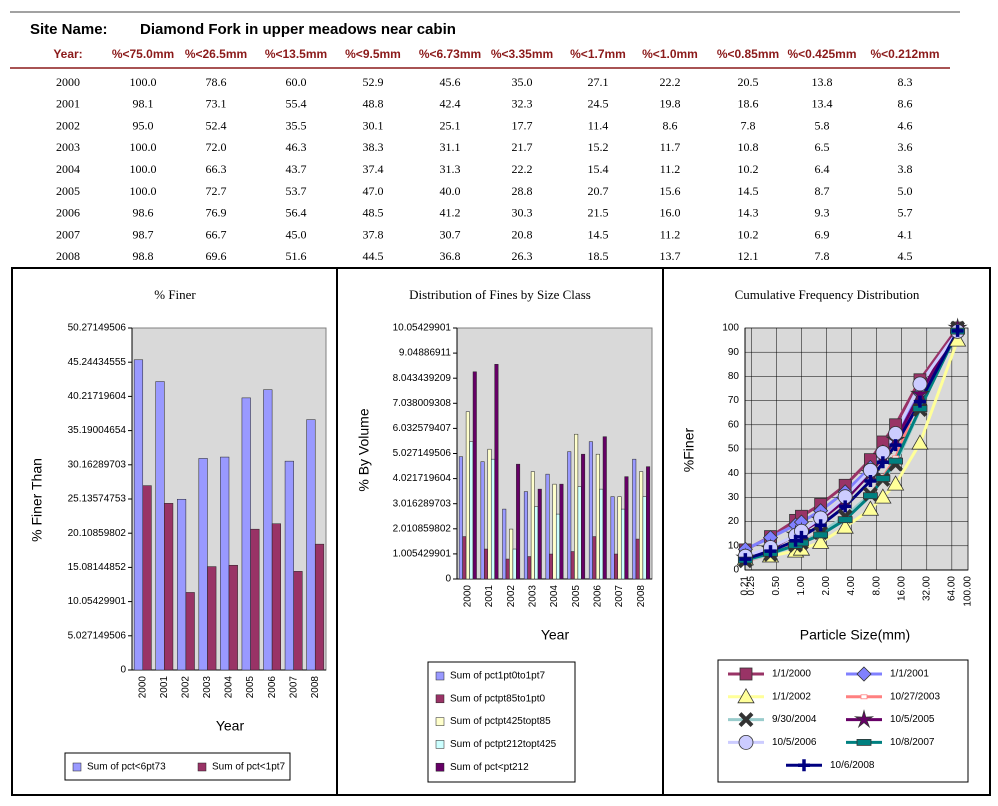  Describe the element at coordinates (216, 125) in the screenshot. I see `table-cell: 52.4` at that location.